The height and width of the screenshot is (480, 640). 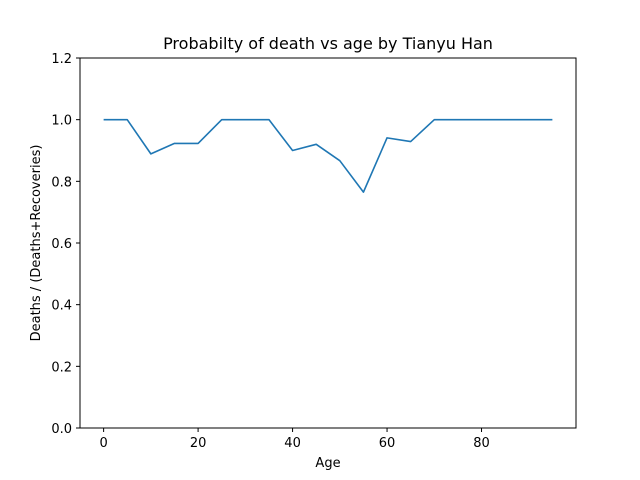 I want to click on y-tick-label: 0.0, so click(x=61, y=429).